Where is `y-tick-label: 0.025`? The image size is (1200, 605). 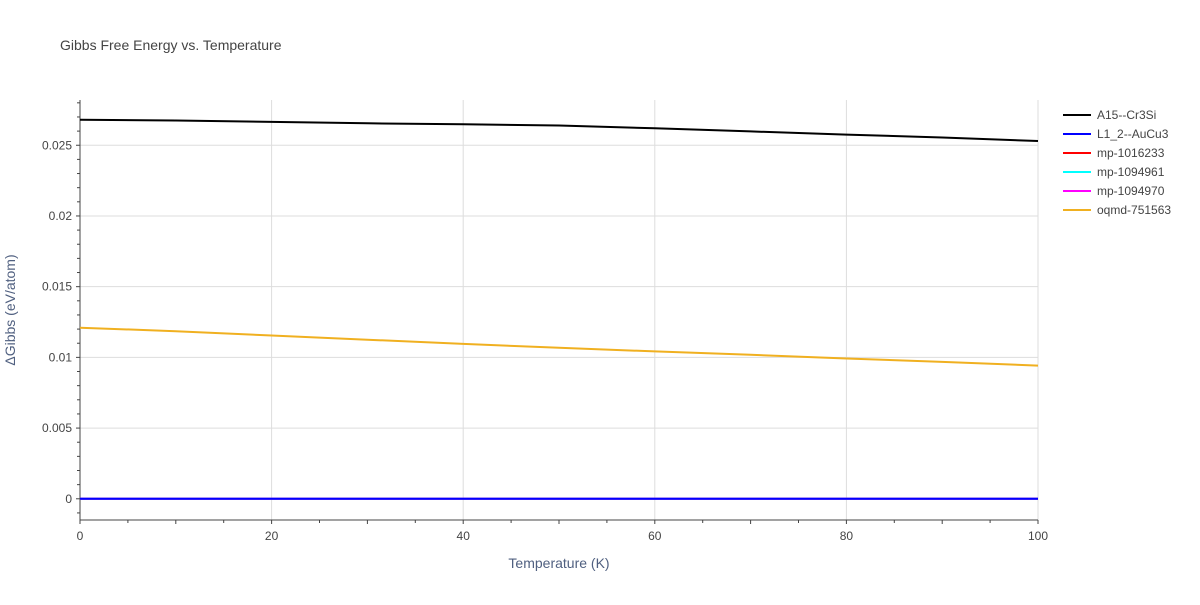 y-tick-label: 0.025 is located at coordinates (57, 145).